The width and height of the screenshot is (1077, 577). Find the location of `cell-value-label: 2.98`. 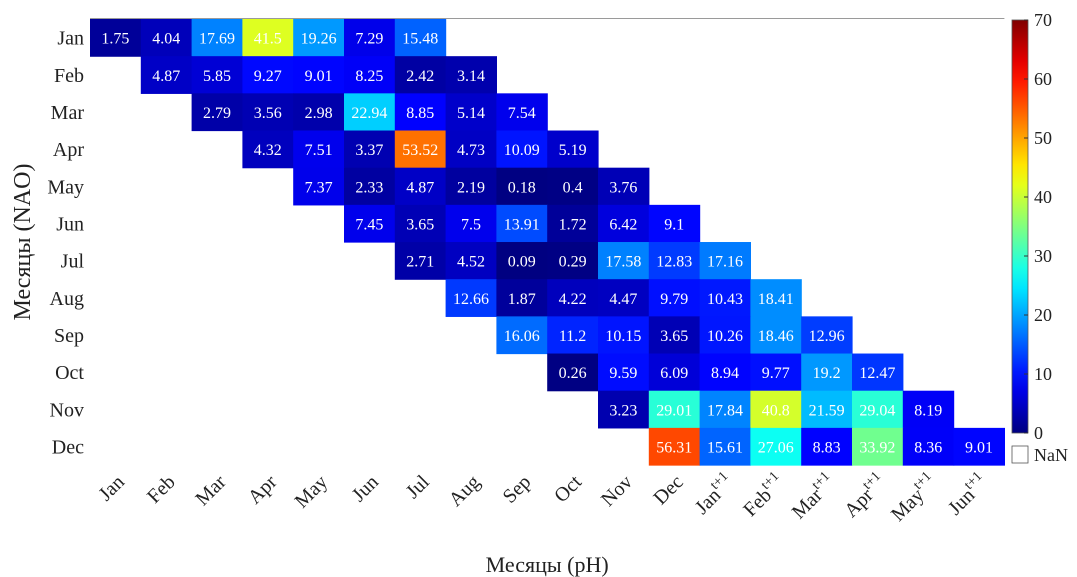

cell-value-label: 2.98 is located at coordinates (319, 113).